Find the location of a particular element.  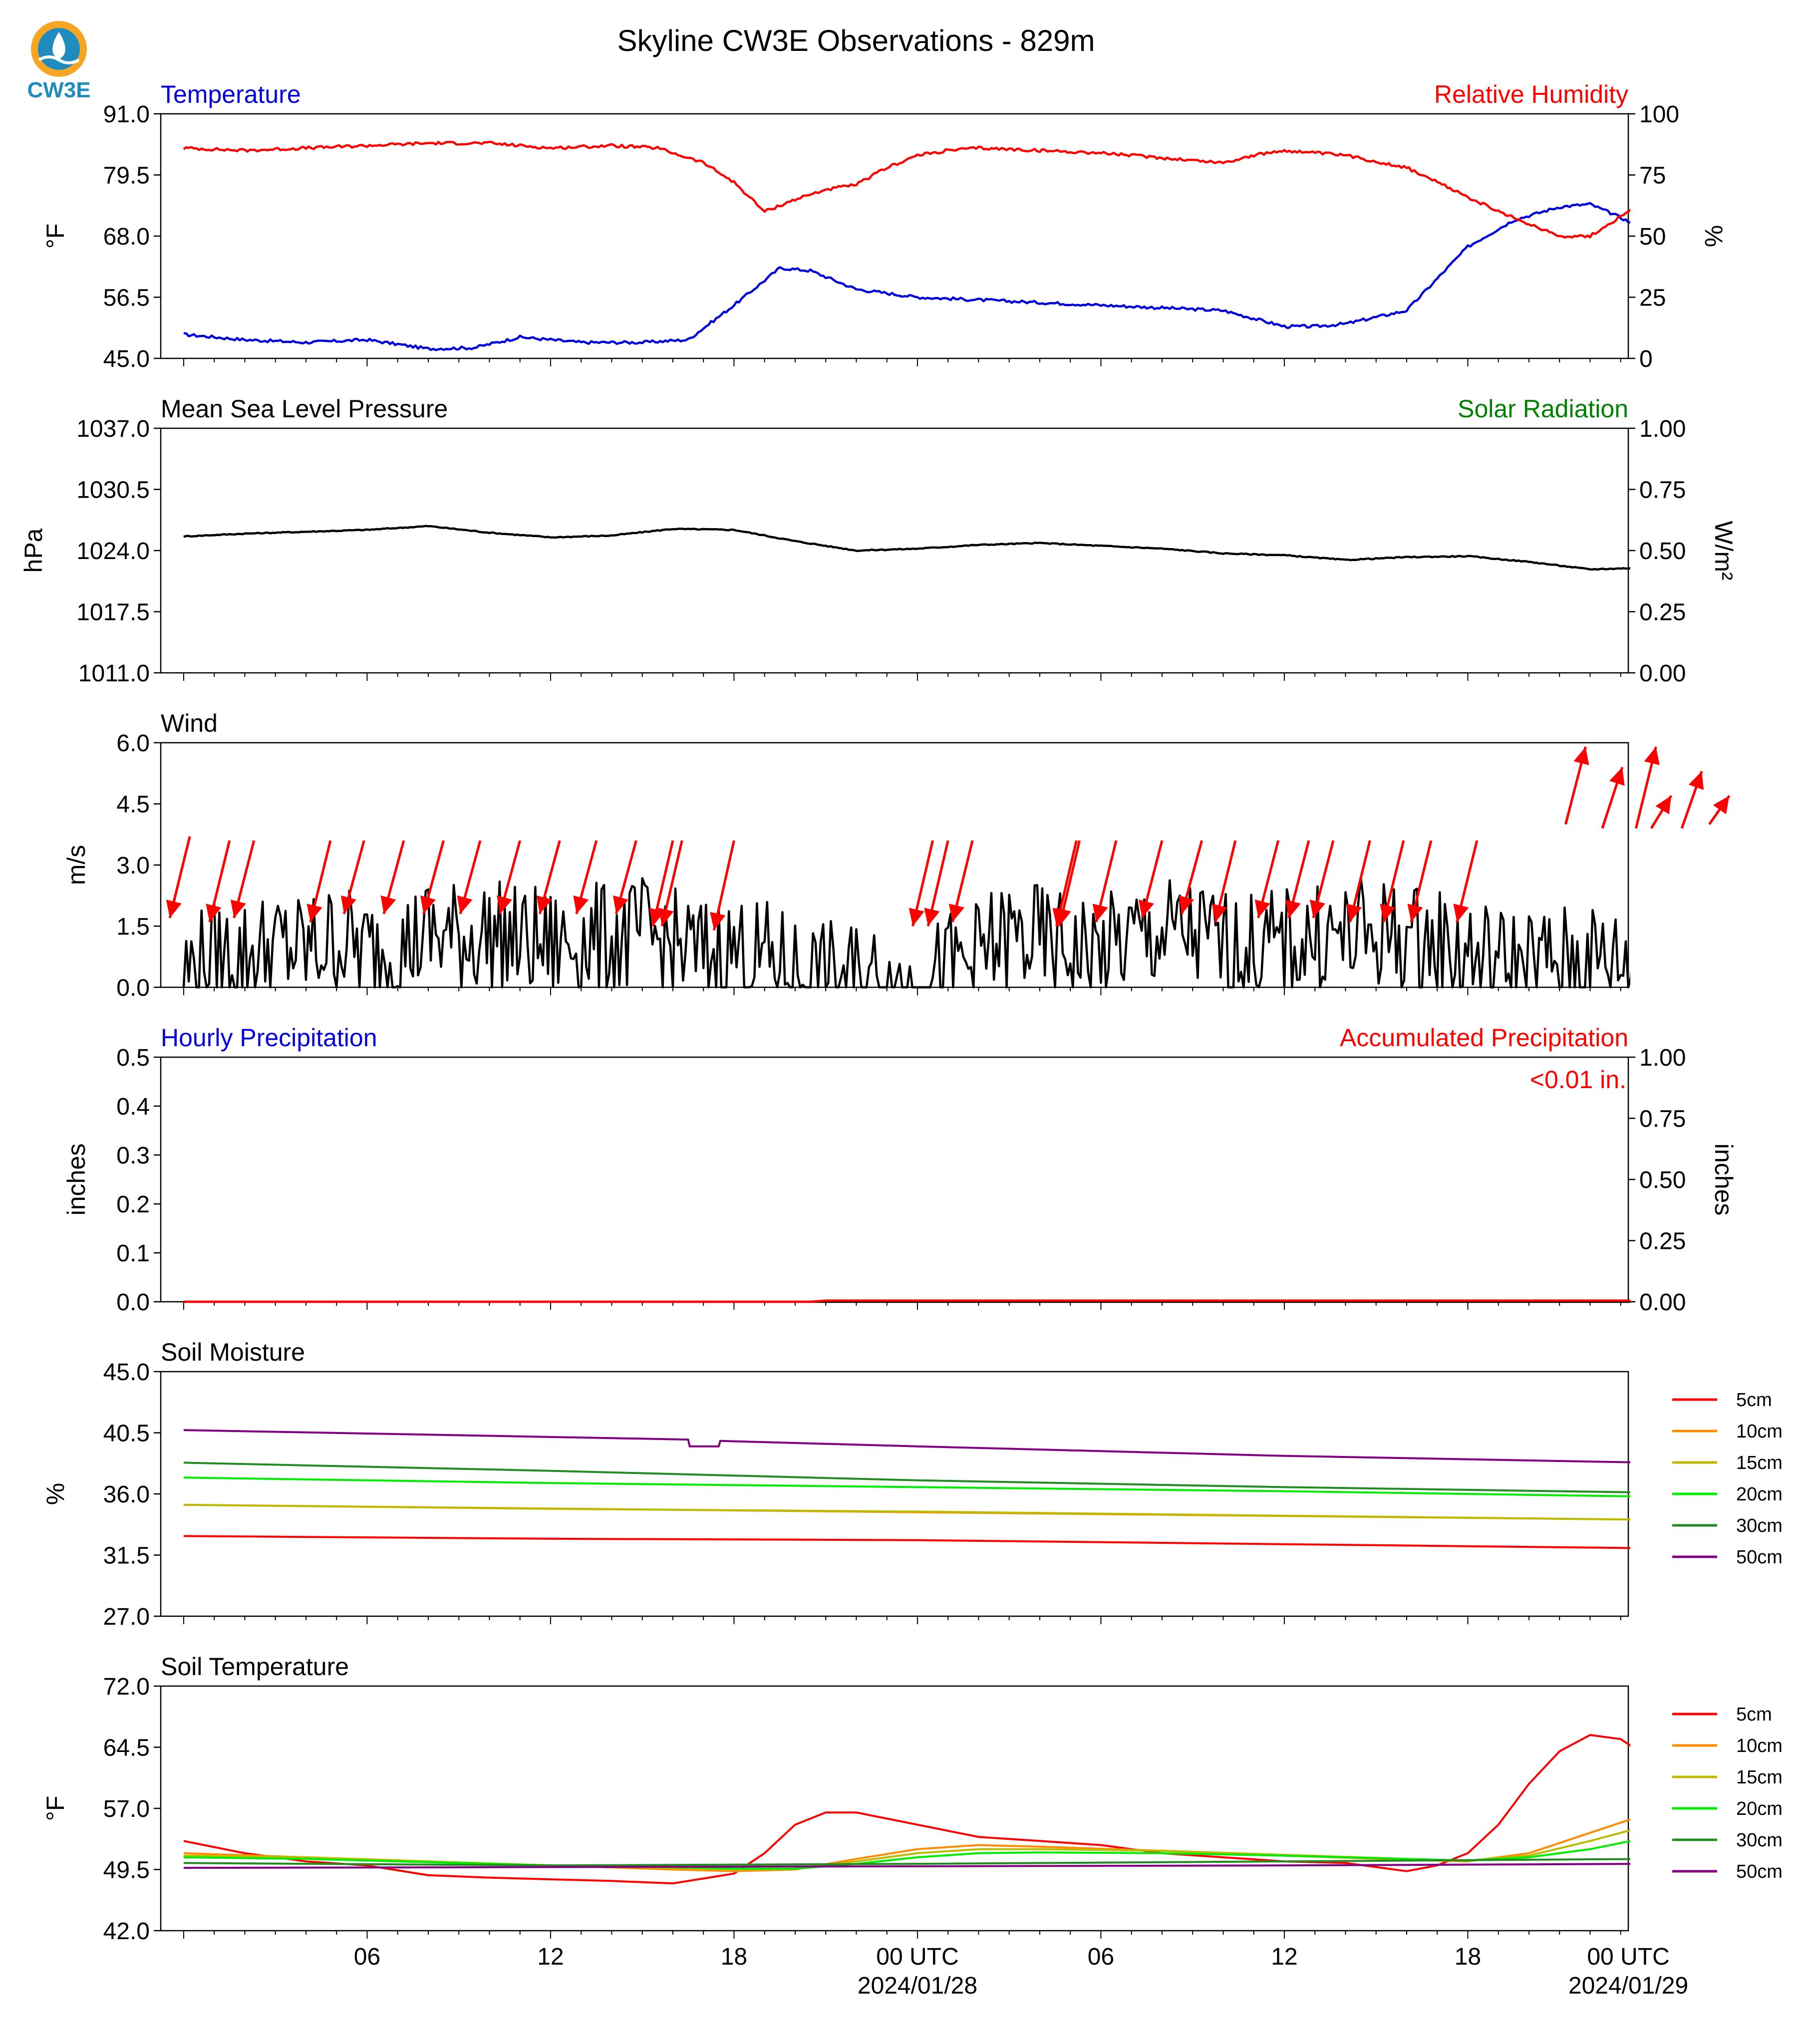

cw3e-logo-icon is located at coordinates (59, 49).